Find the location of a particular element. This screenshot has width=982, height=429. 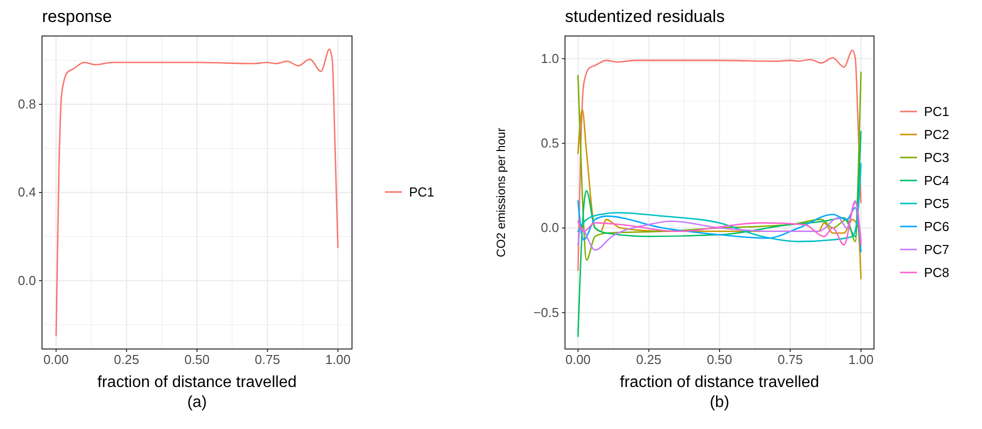

text: (a) is located at coordinates (197, 402).